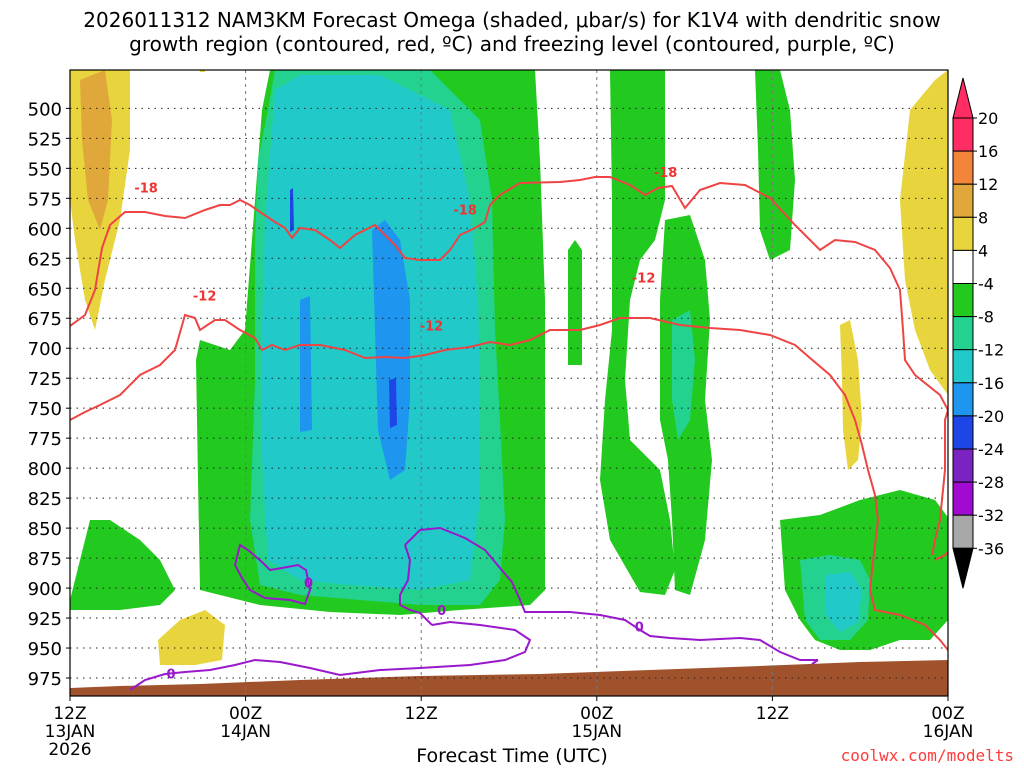 The height and width of the screenshot is (768, 1024). I want to click on yellow-region-bottom-left, so click(191, 637).